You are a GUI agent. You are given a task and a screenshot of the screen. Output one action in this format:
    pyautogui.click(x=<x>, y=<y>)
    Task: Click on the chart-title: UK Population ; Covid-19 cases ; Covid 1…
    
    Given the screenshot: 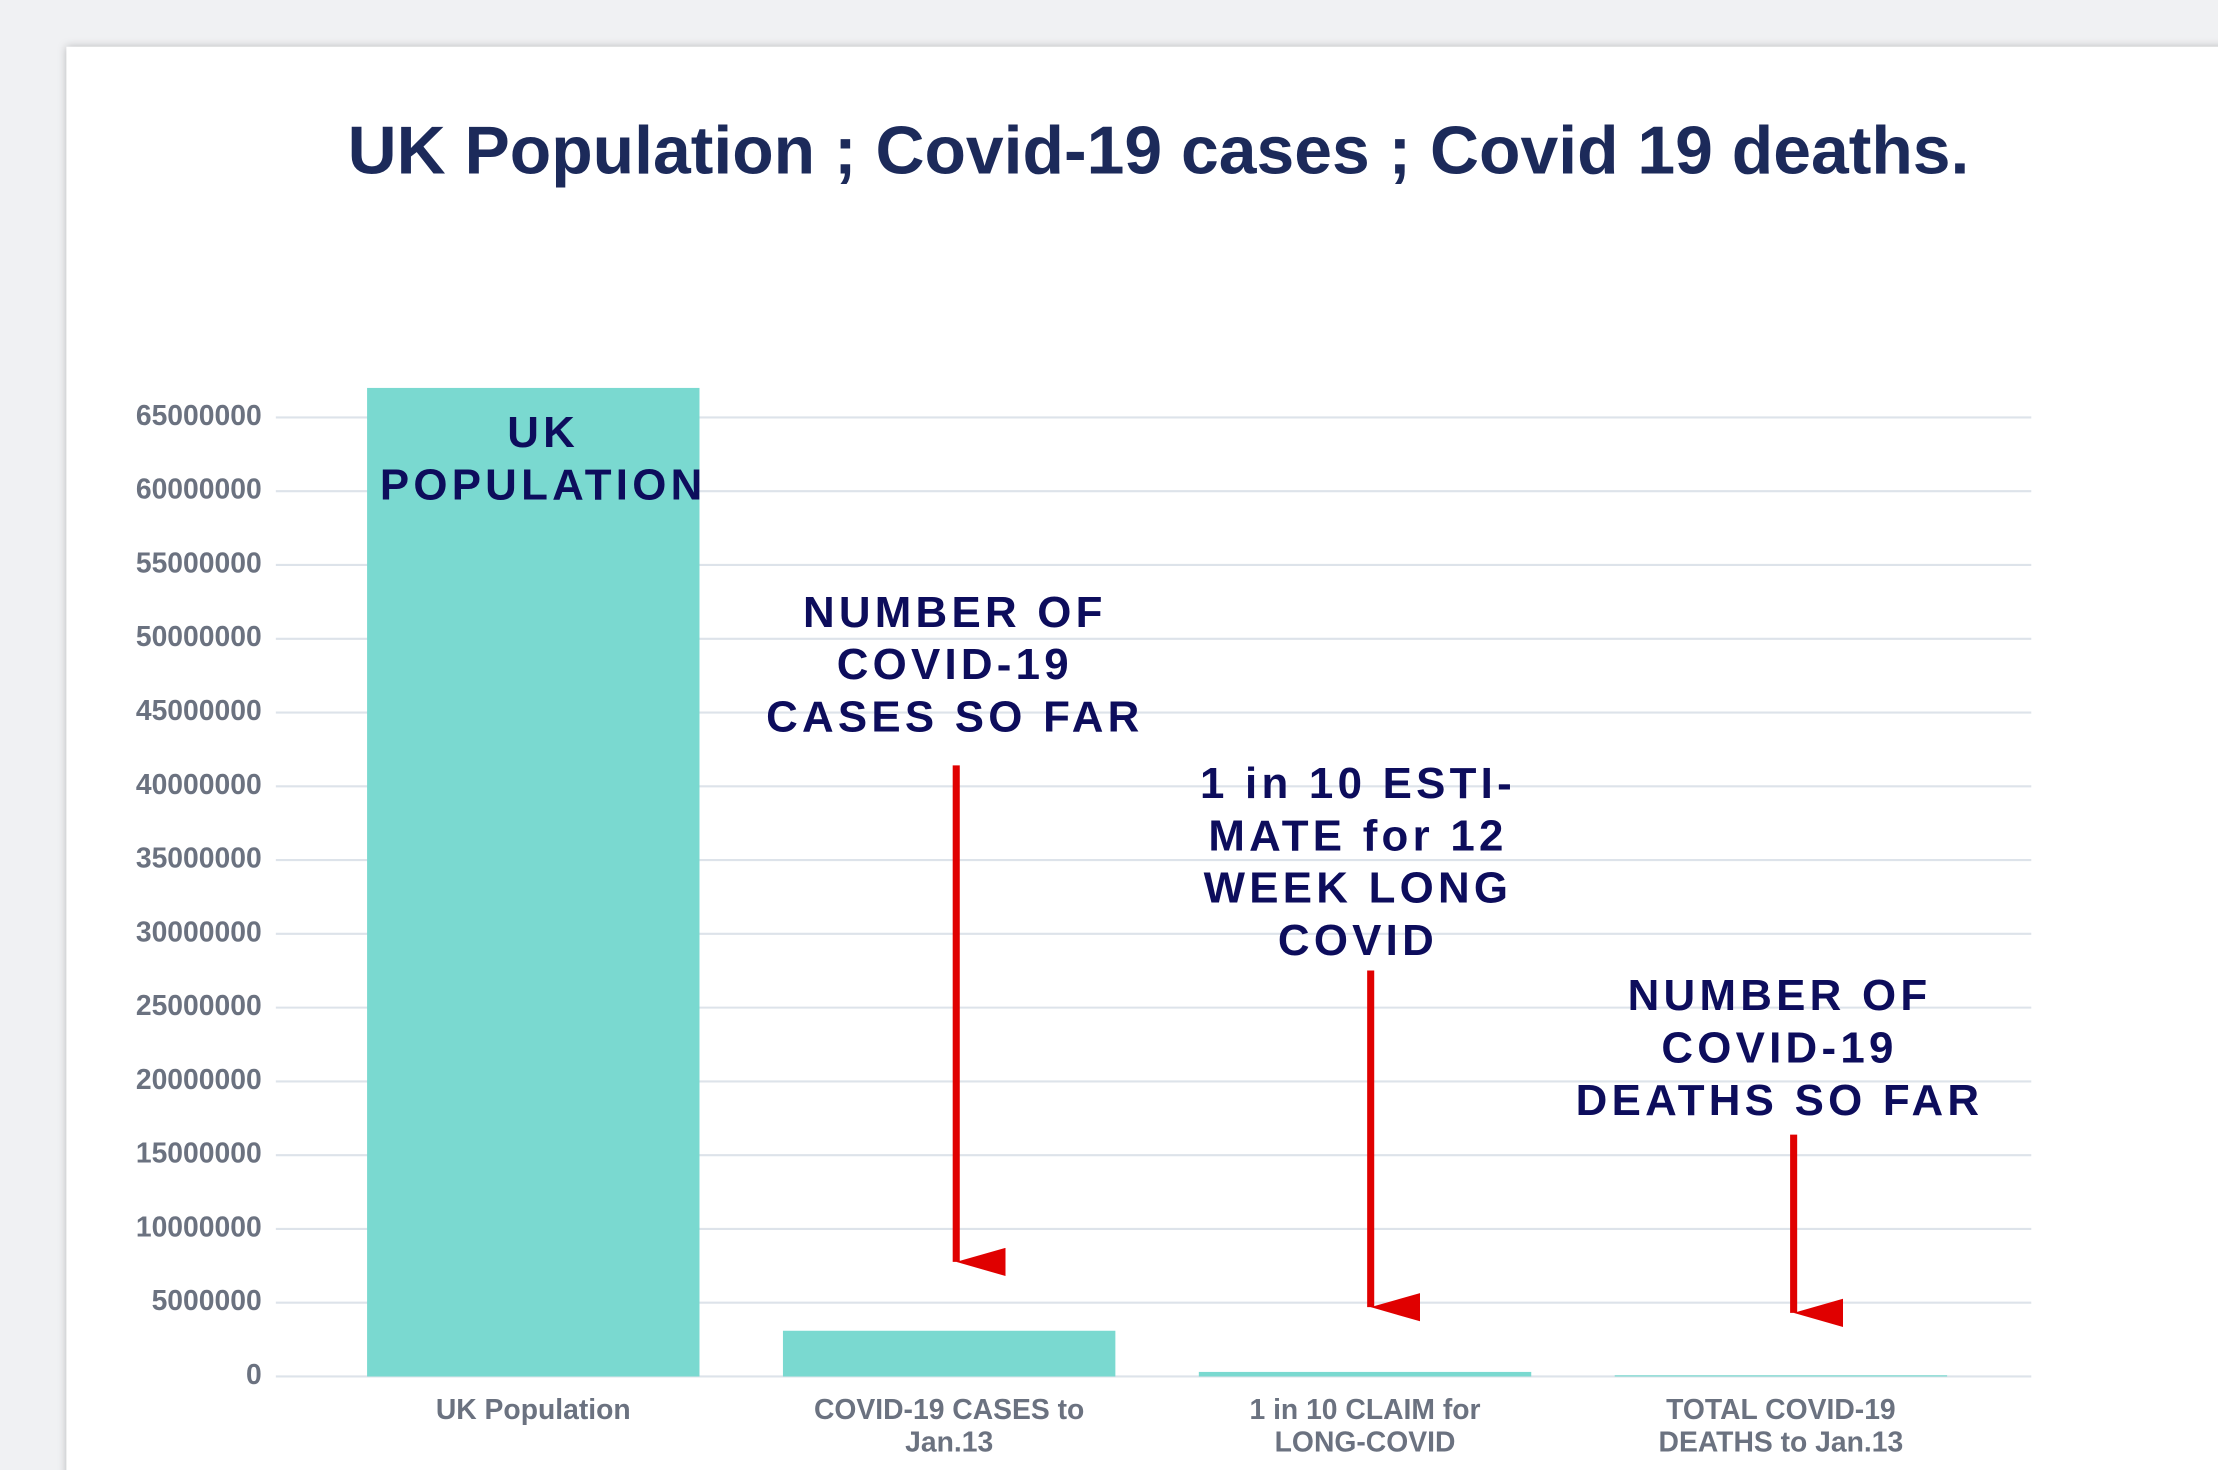 What is the action you would take?
    pyautogui.click(x=1159, y=151)
    